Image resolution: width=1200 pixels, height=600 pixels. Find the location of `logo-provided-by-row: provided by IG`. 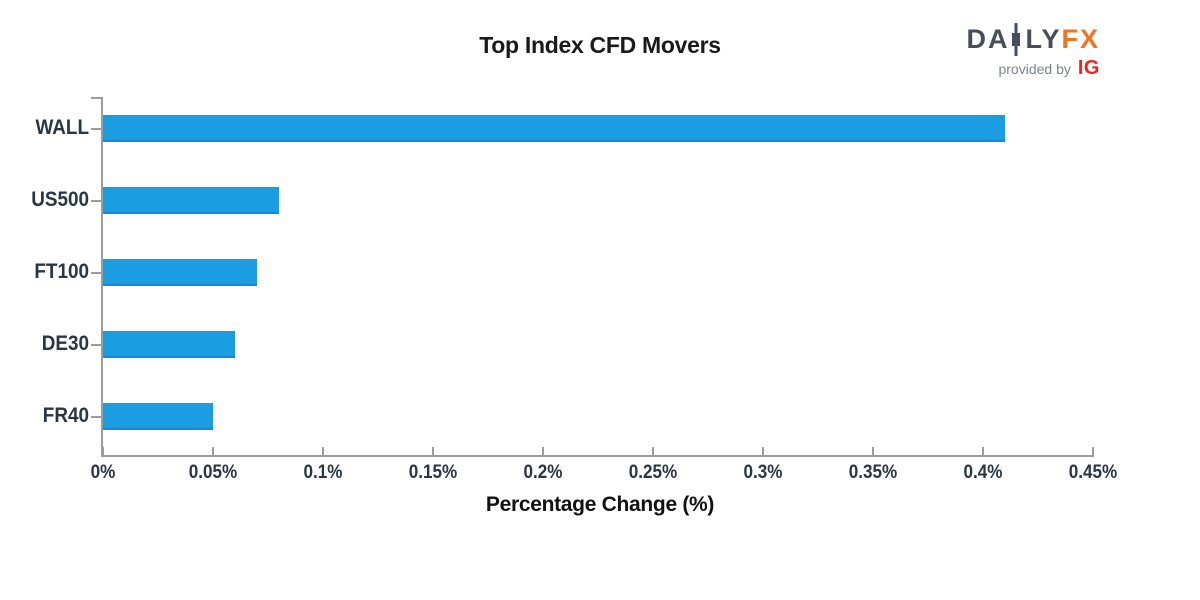

logo-provided-by-row: provided by IG is located at coordinates (1033, 68).